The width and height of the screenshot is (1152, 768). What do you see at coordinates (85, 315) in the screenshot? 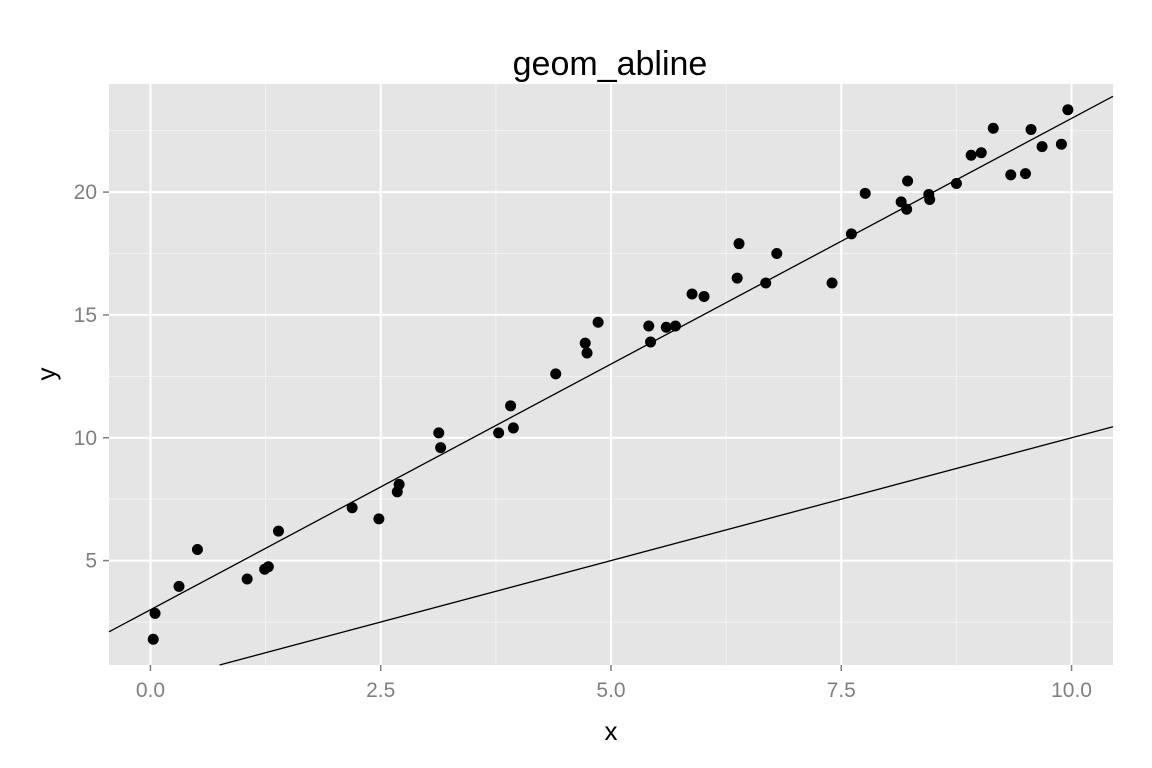
I see `y-tick-label: 15` at bounding box center [85, 315].